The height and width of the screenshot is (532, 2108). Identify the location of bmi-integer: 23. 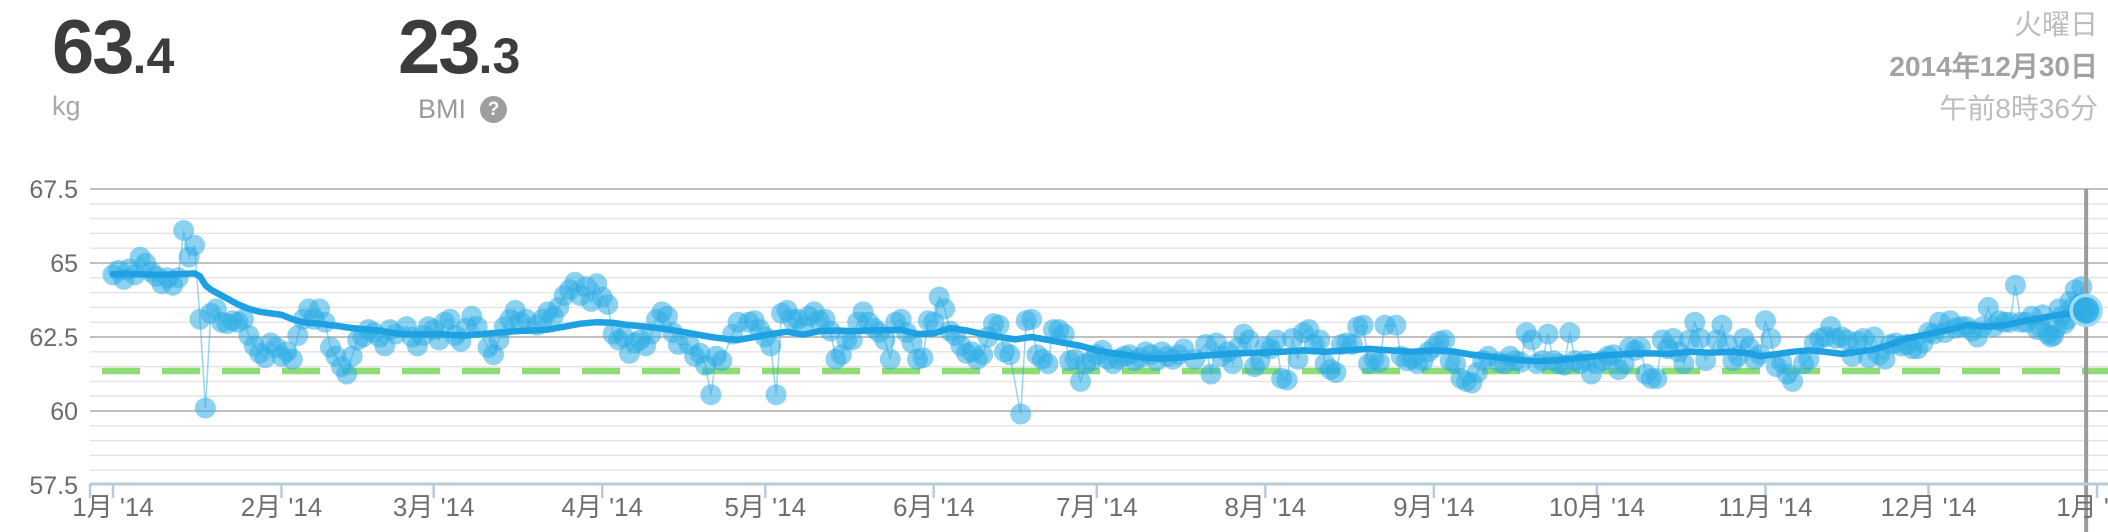
(439, 47).